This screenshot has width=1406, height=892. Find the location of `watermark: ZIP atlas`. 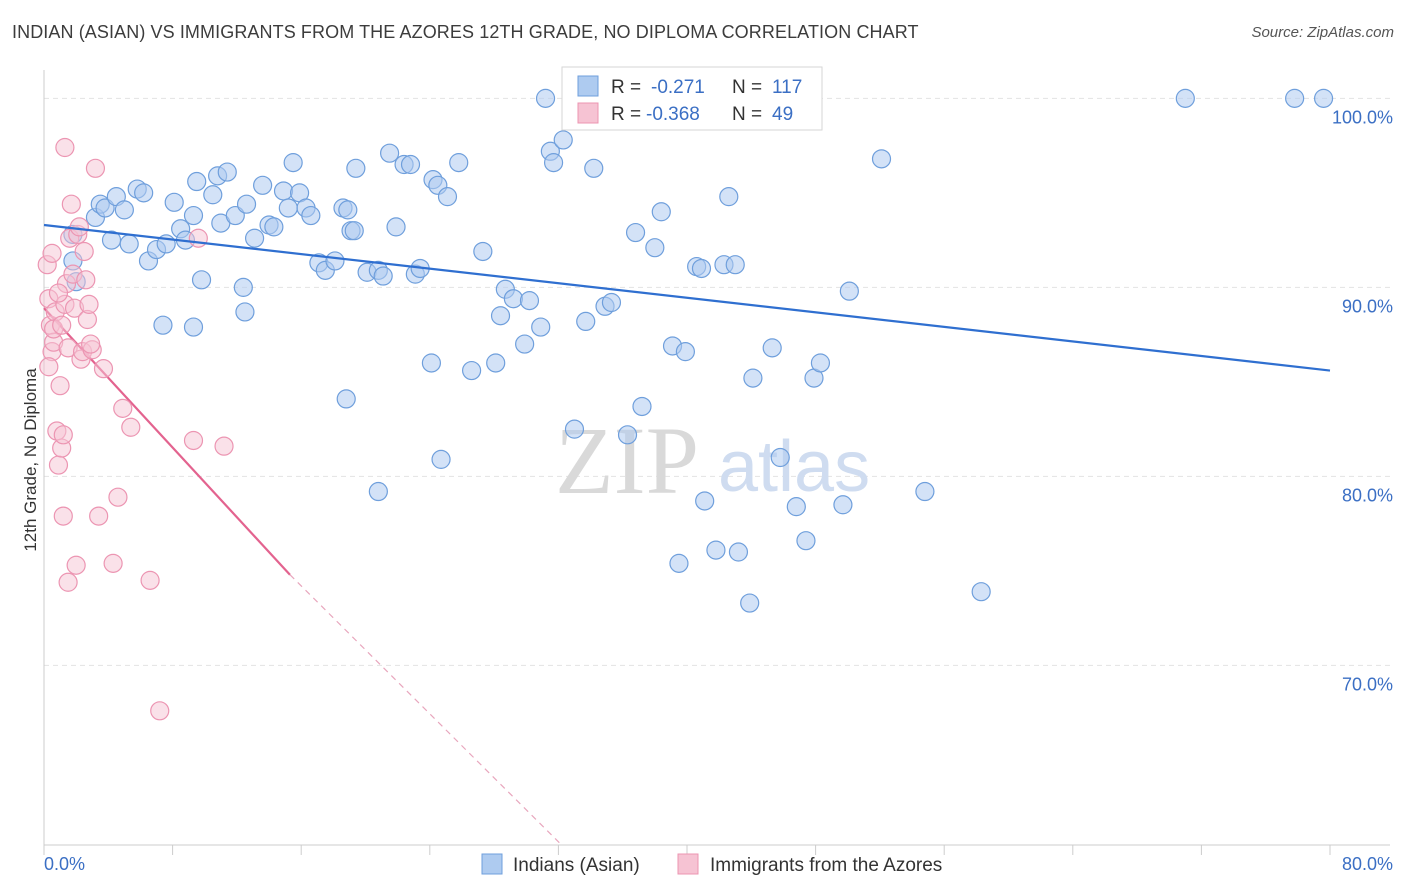

watermark: ZIP atlas is located at coordinates (712, 460).